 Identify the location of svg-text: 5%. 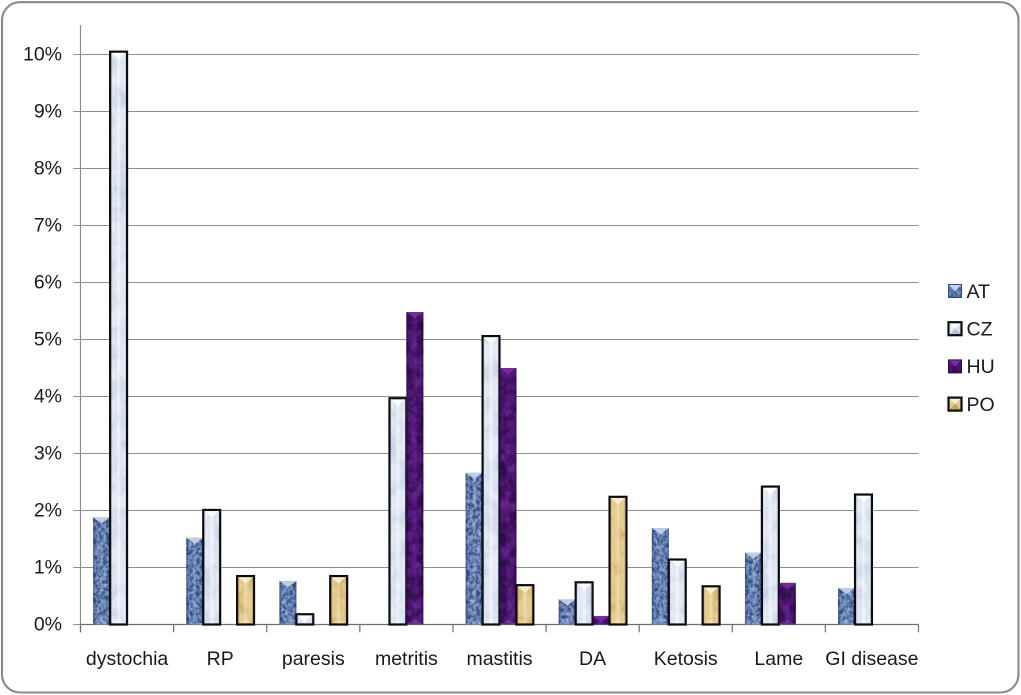
(48, 340).